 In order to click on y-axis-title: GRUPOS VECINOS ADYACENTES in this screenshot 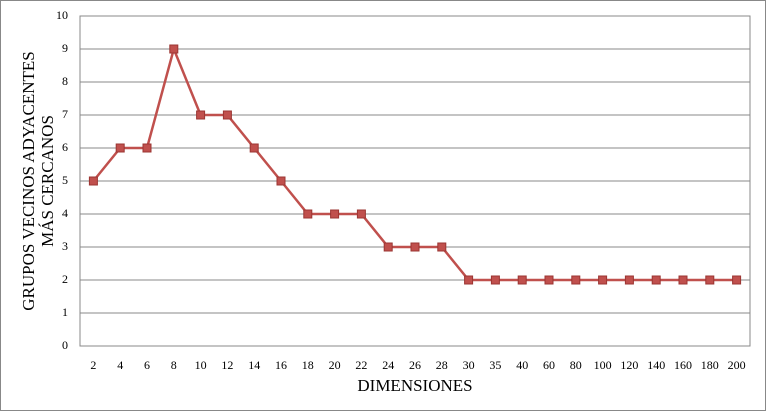, I will do `click(28, 180)`.